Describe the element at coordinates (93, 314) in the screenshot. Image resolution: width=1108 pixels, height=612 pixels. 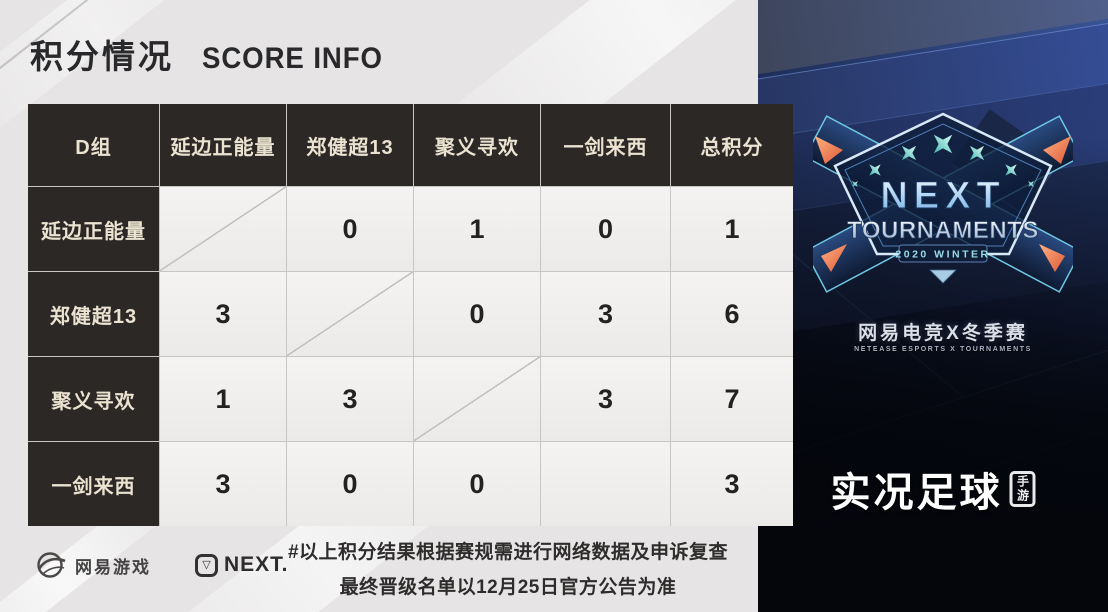
I see `team-row-header: 郑健超13` at that location.